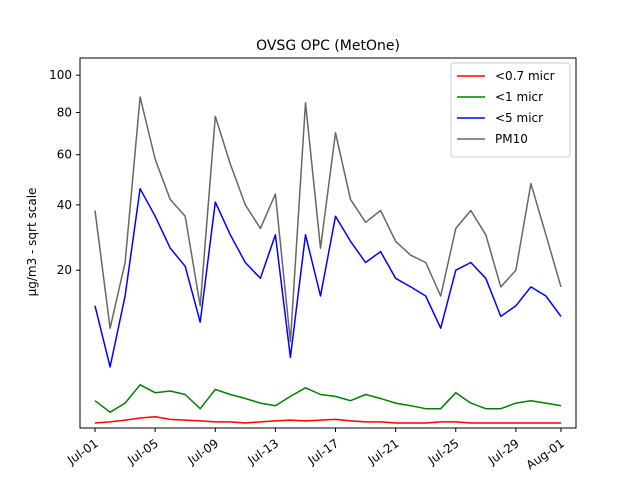 This screenshot has width=640, height=480. Describe the element at coordinates (82, 452) in the screenshot. I see `x-tick-label: Jul-01` at that location.